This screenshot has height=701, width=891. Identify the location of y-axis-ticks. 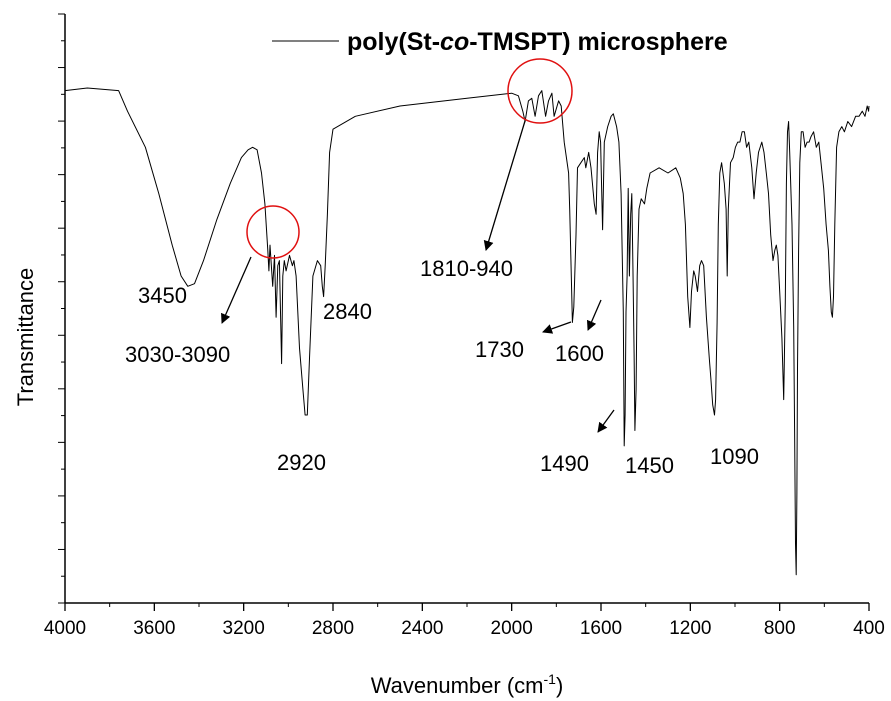
(61, 308).